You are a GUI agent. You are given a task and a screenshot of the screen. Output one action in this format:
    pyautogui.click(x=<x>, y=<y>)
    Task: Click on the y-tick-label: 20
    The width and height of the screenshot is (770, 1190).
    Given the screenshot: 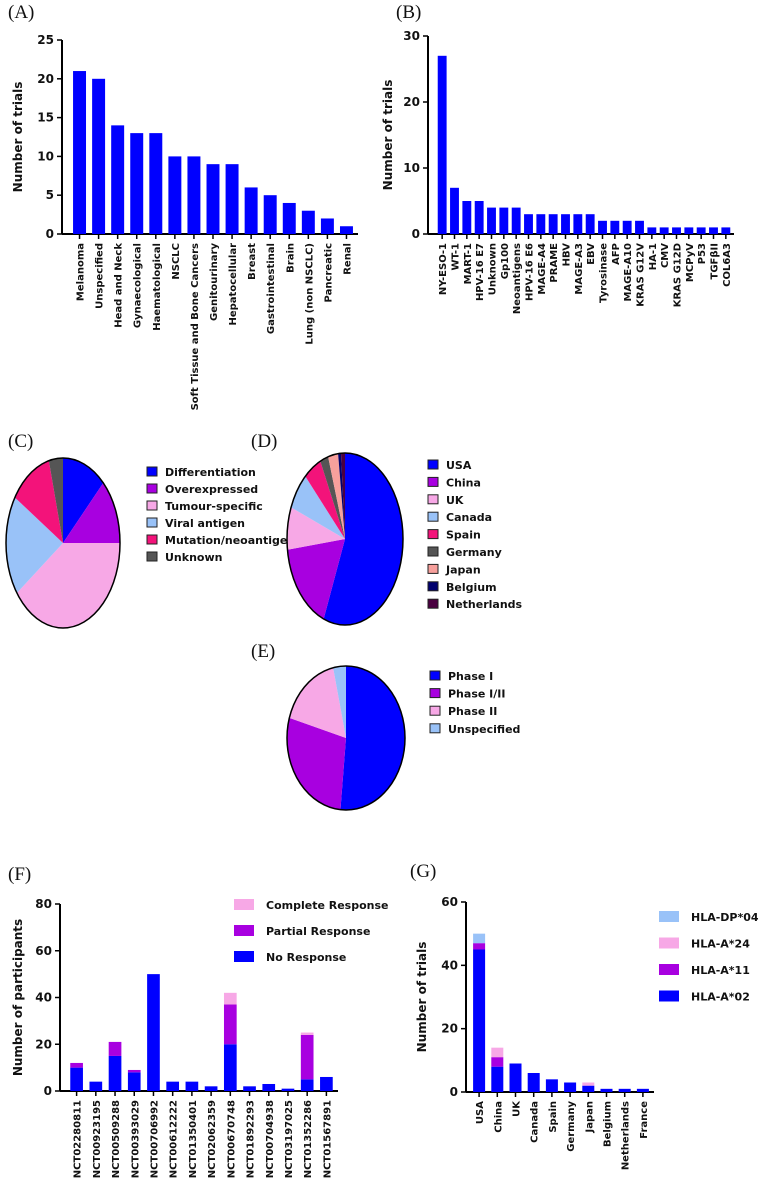 What is the action you would take?
    pyautogui.click(x=449, y=1029)
    